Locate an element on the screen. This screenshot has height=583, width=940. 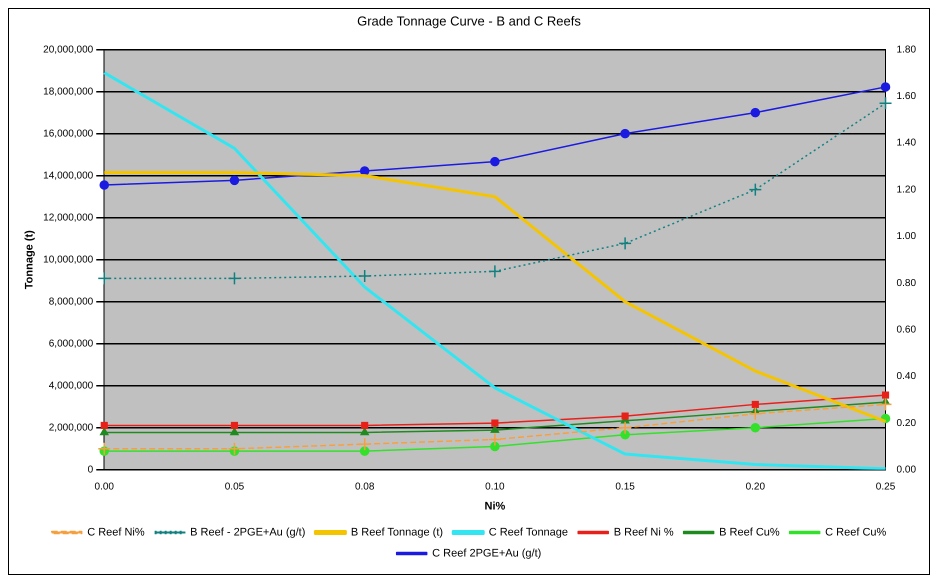
y-tick-label: 0 is located at coordinates (91, 470).